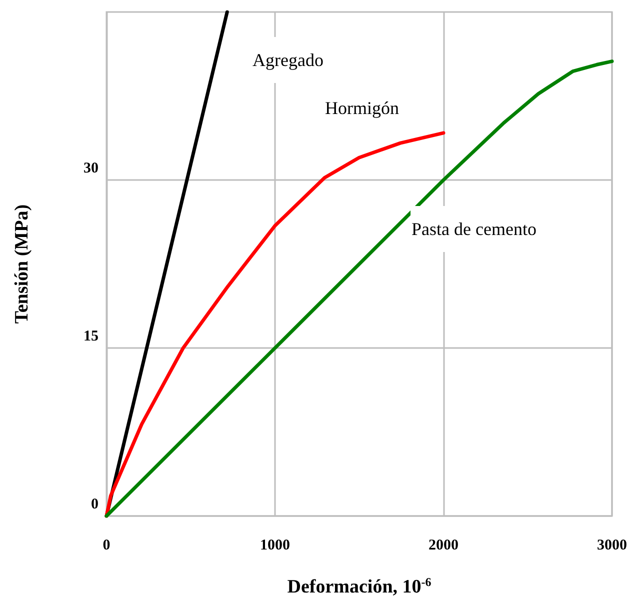  Describe the element at coordinates (22, 264) in the screenshot. I see `y-axis-title: Tensión (MPa)` at that location.